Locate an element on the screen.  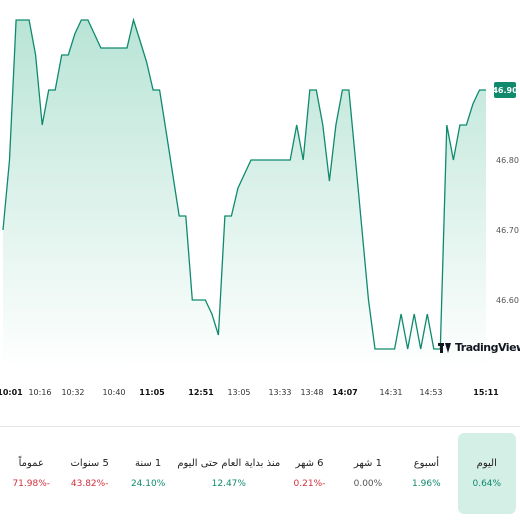
performance-period: 1 سنة 24.10% is located at coordinates (148, 473).